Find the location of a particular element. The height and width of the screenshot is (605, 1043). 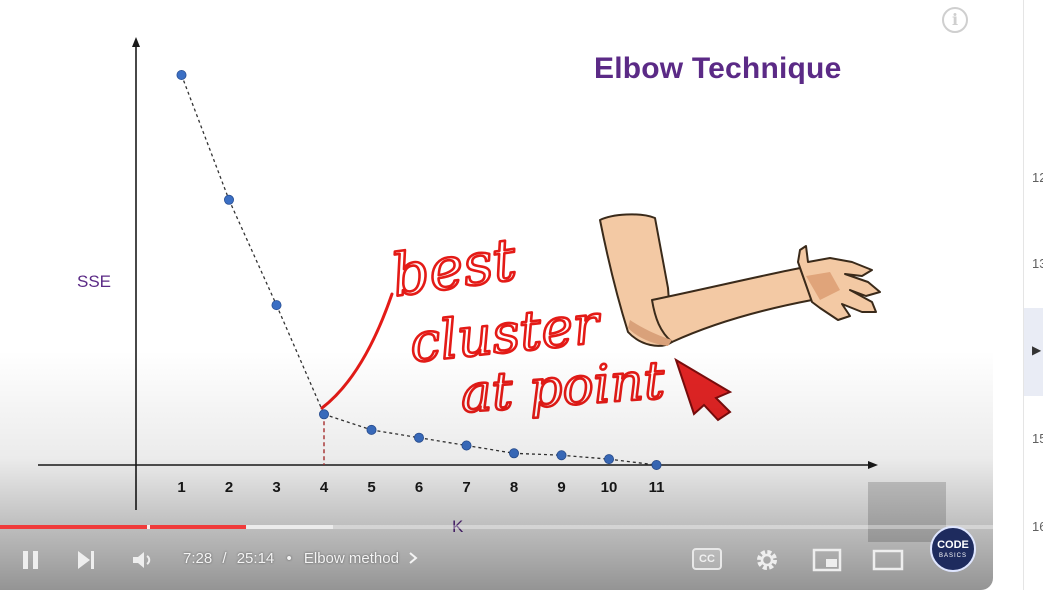

time-display: 7:28 / 25:14 • Elbow method is located at coordinates (301, 558).